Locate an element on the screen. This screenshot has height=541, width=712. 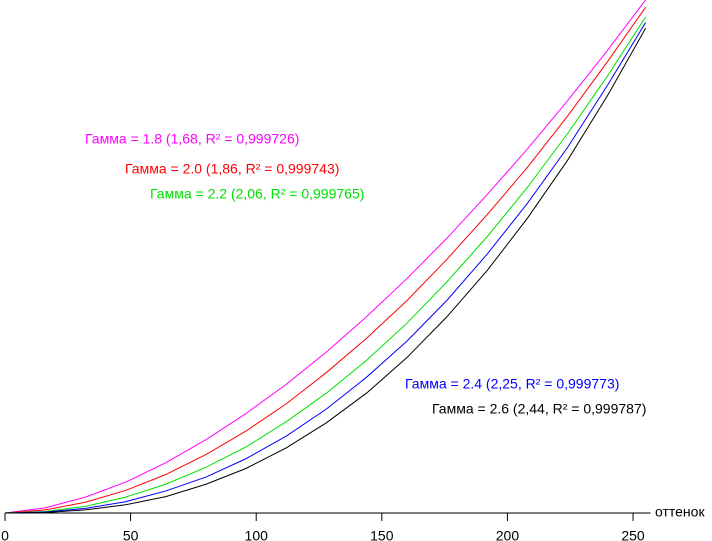
x-tick-label: 0 is located at coordinates (5, 534).